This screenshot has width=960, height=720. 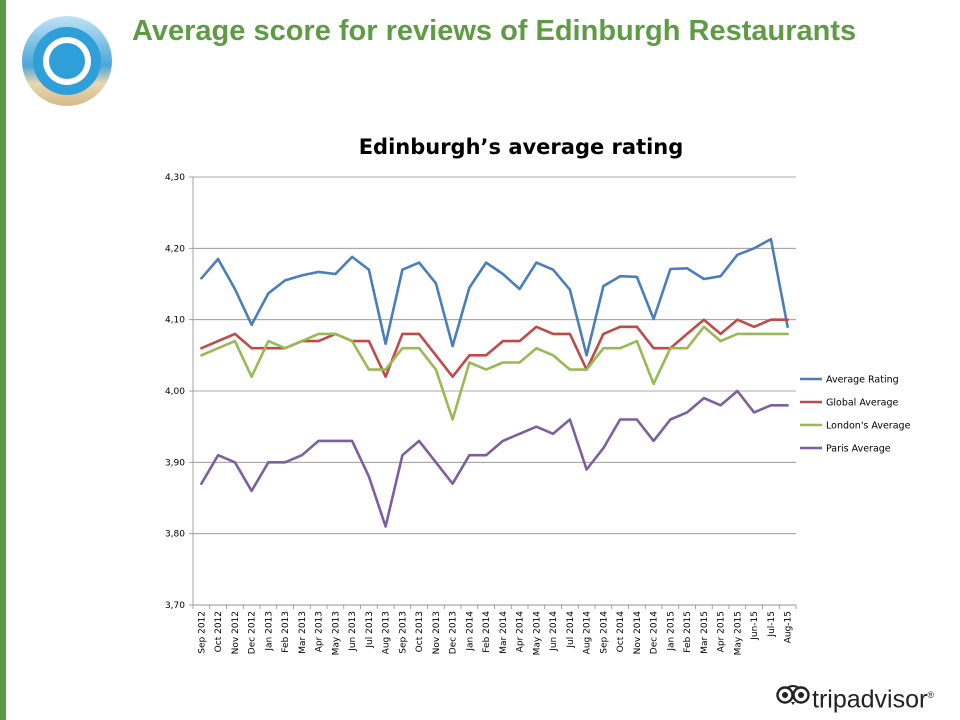 I want to click on x-tick-label: Jan 2013, so click(x=269, y=631).